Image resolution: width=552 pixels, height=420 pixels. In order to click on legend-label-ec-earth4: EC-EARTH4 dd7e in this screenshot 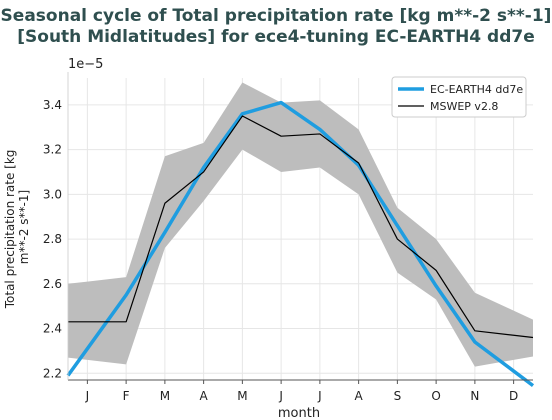, I will do `click(476, 89)`.